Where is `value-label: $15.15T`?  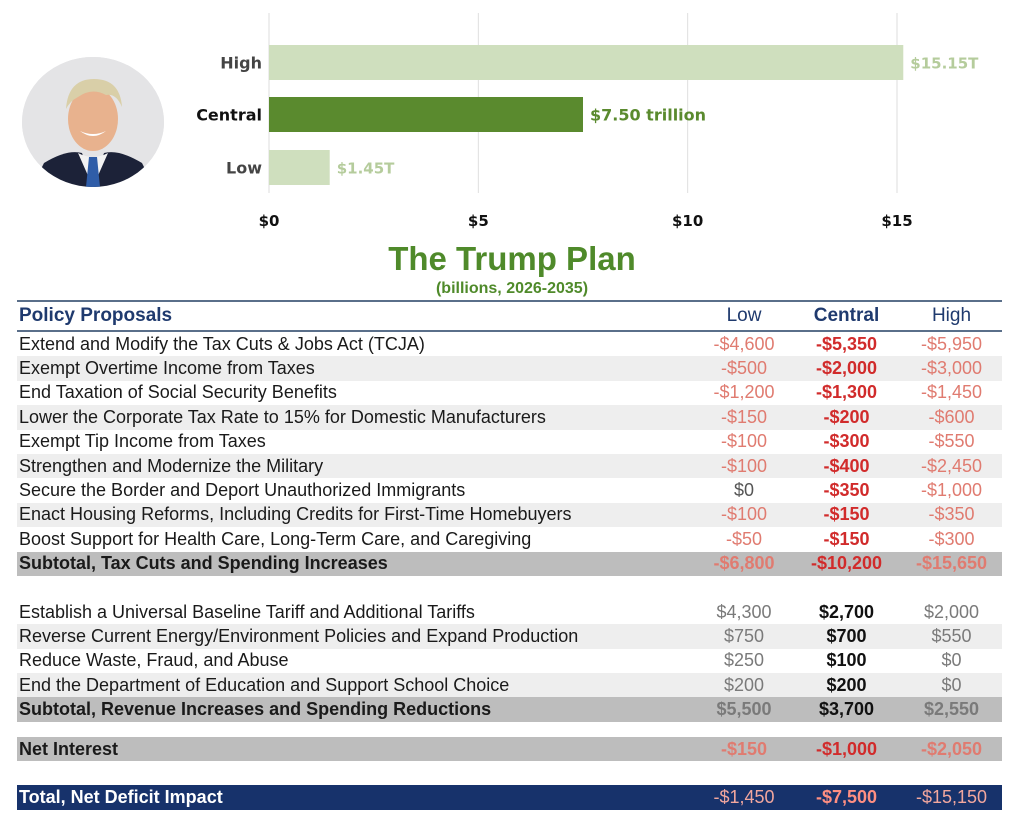 value-label: $15.15T is located at coordinates (944, 64).